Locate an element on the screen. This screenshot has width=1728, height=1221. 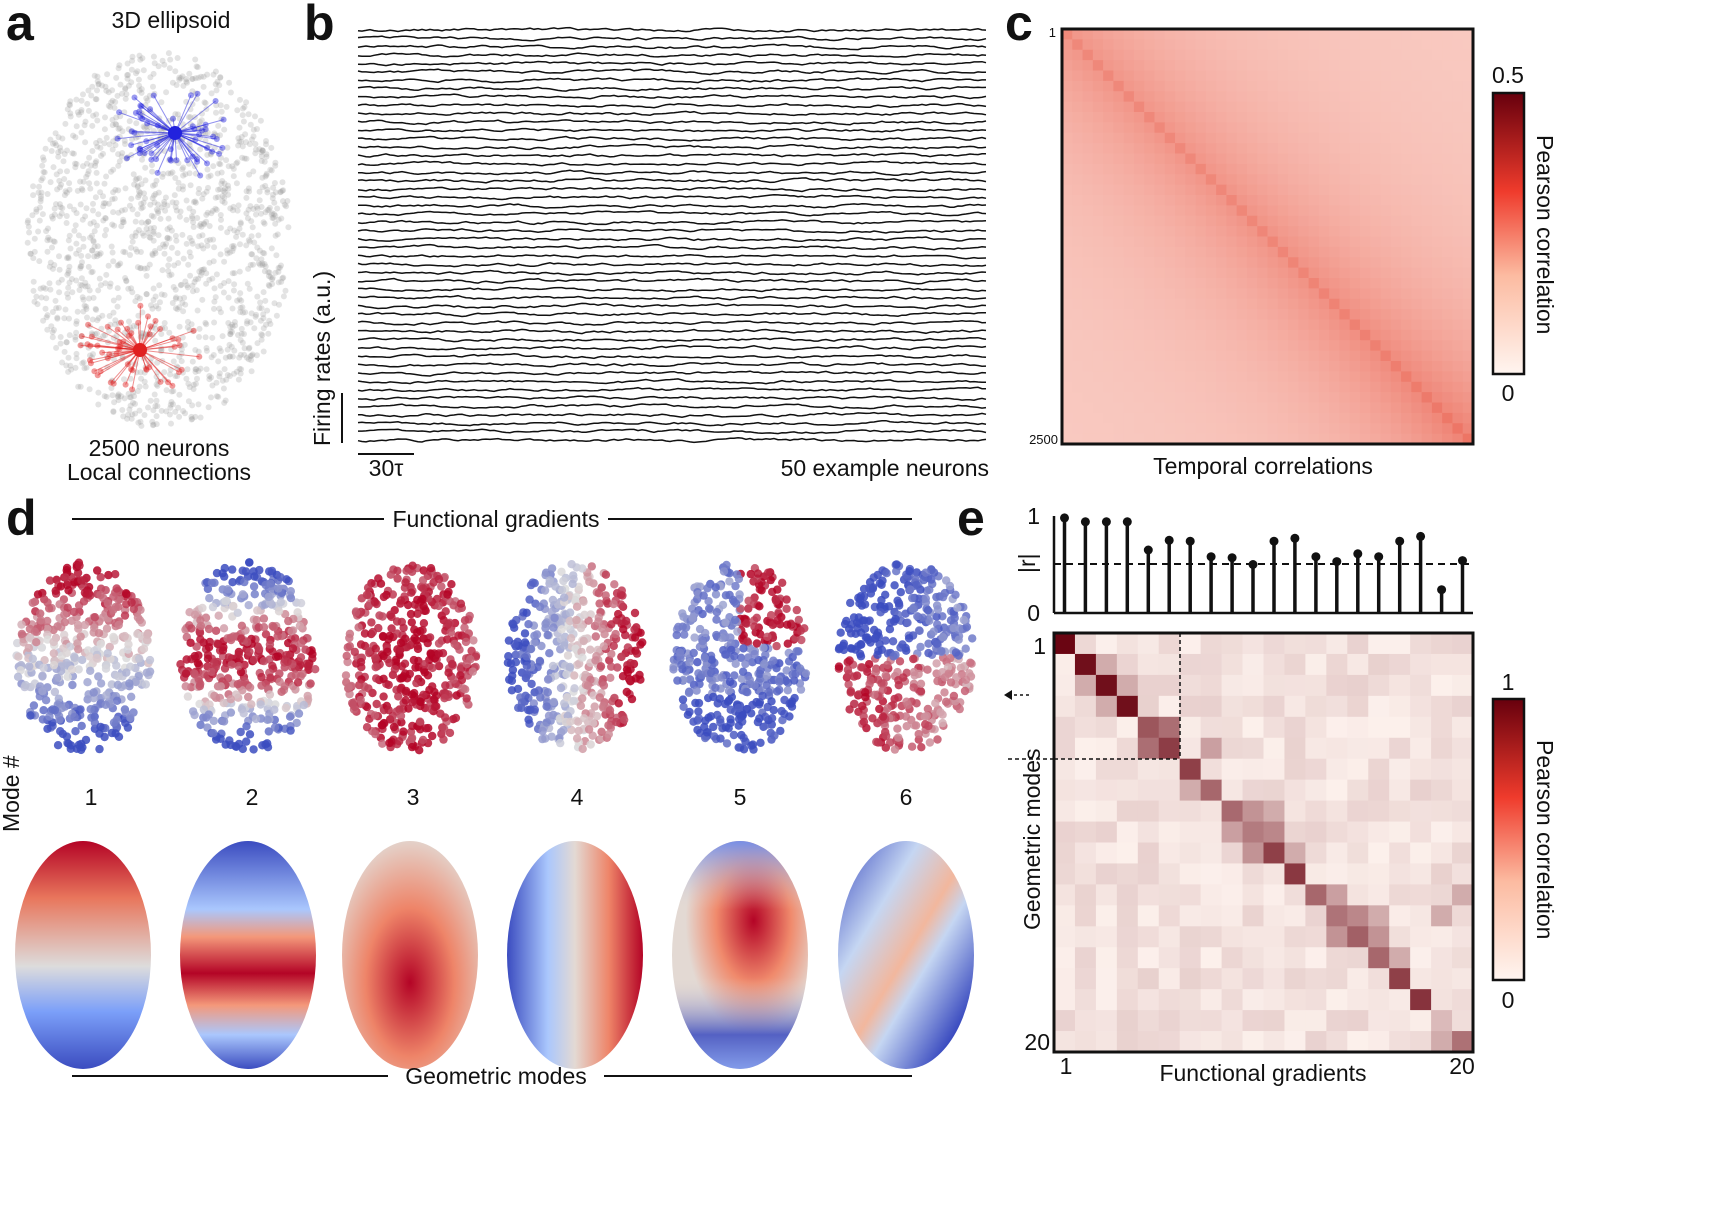
colorbar-c is located at coordinates (1508, 233).